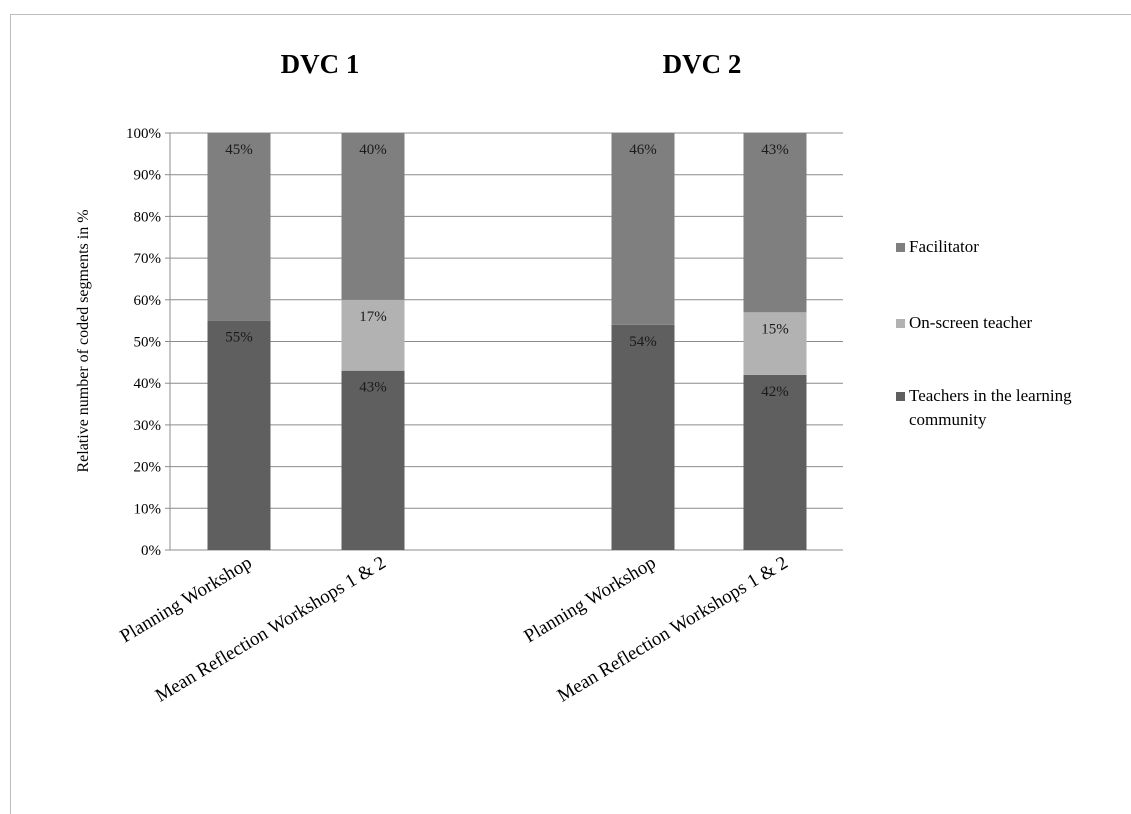 This screenshot has width=1131, height=814. I want to click on legend-label: Teachers in the learning community, so click(990, 407).